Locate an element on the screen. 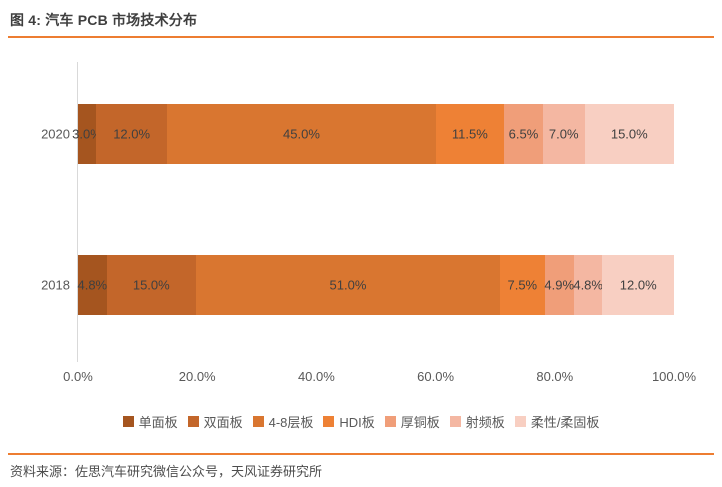 This screenshot has width=722, height=487. bar-segment: 51.0% is located at coordinates (348, 285).